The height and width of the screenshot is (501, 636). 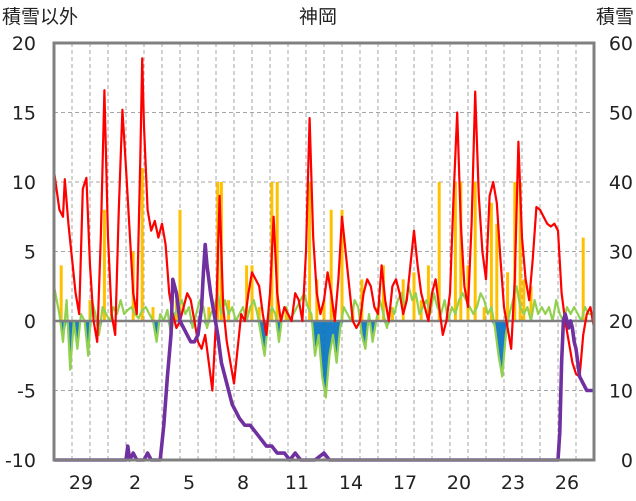 What do you see at coordinates (24, 183) in the screenshot?
I see `left-tick-label: 10` at bounding box center [24, 183].